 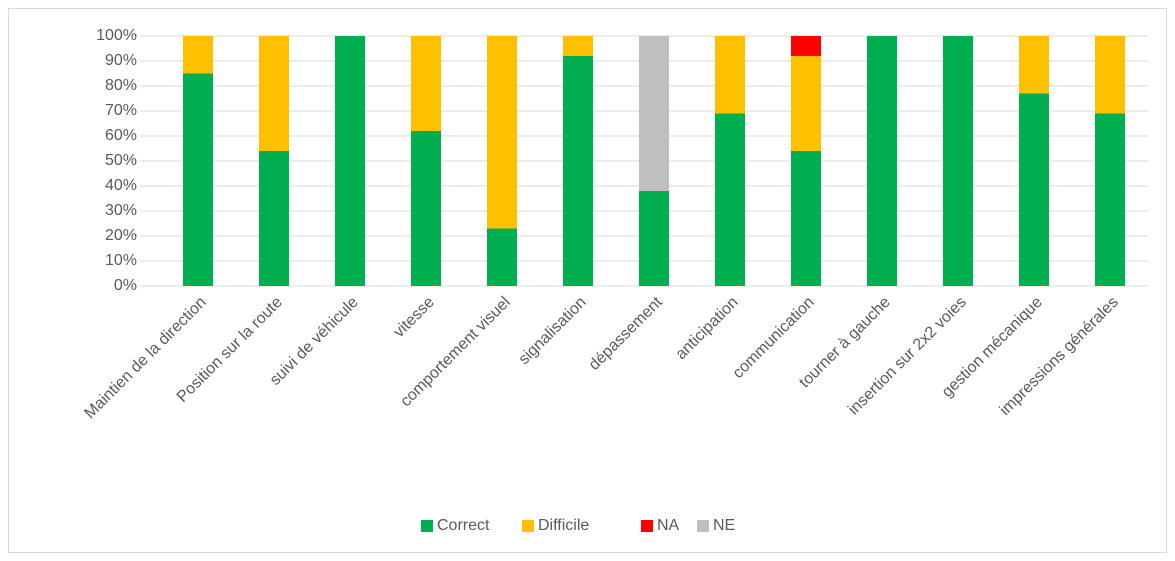 I want to click on legend-label: NA, so click(x=668, y=525).